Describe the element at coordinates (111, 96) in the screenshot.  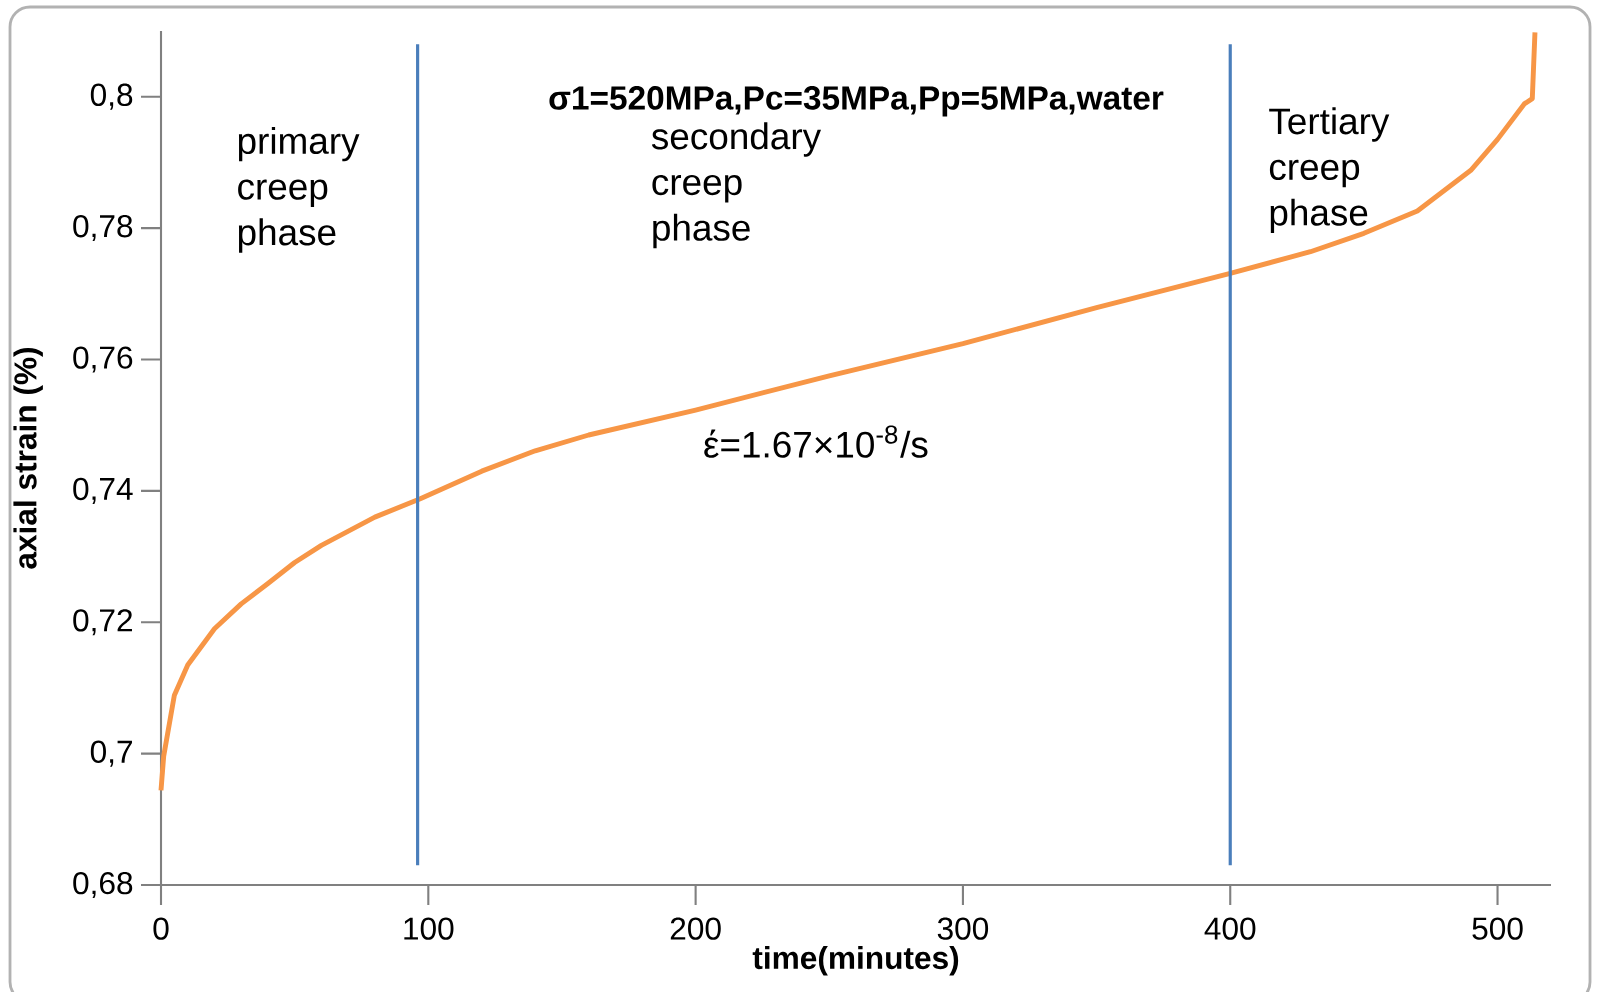
I see `y-tick-label: 0,8` at that location.